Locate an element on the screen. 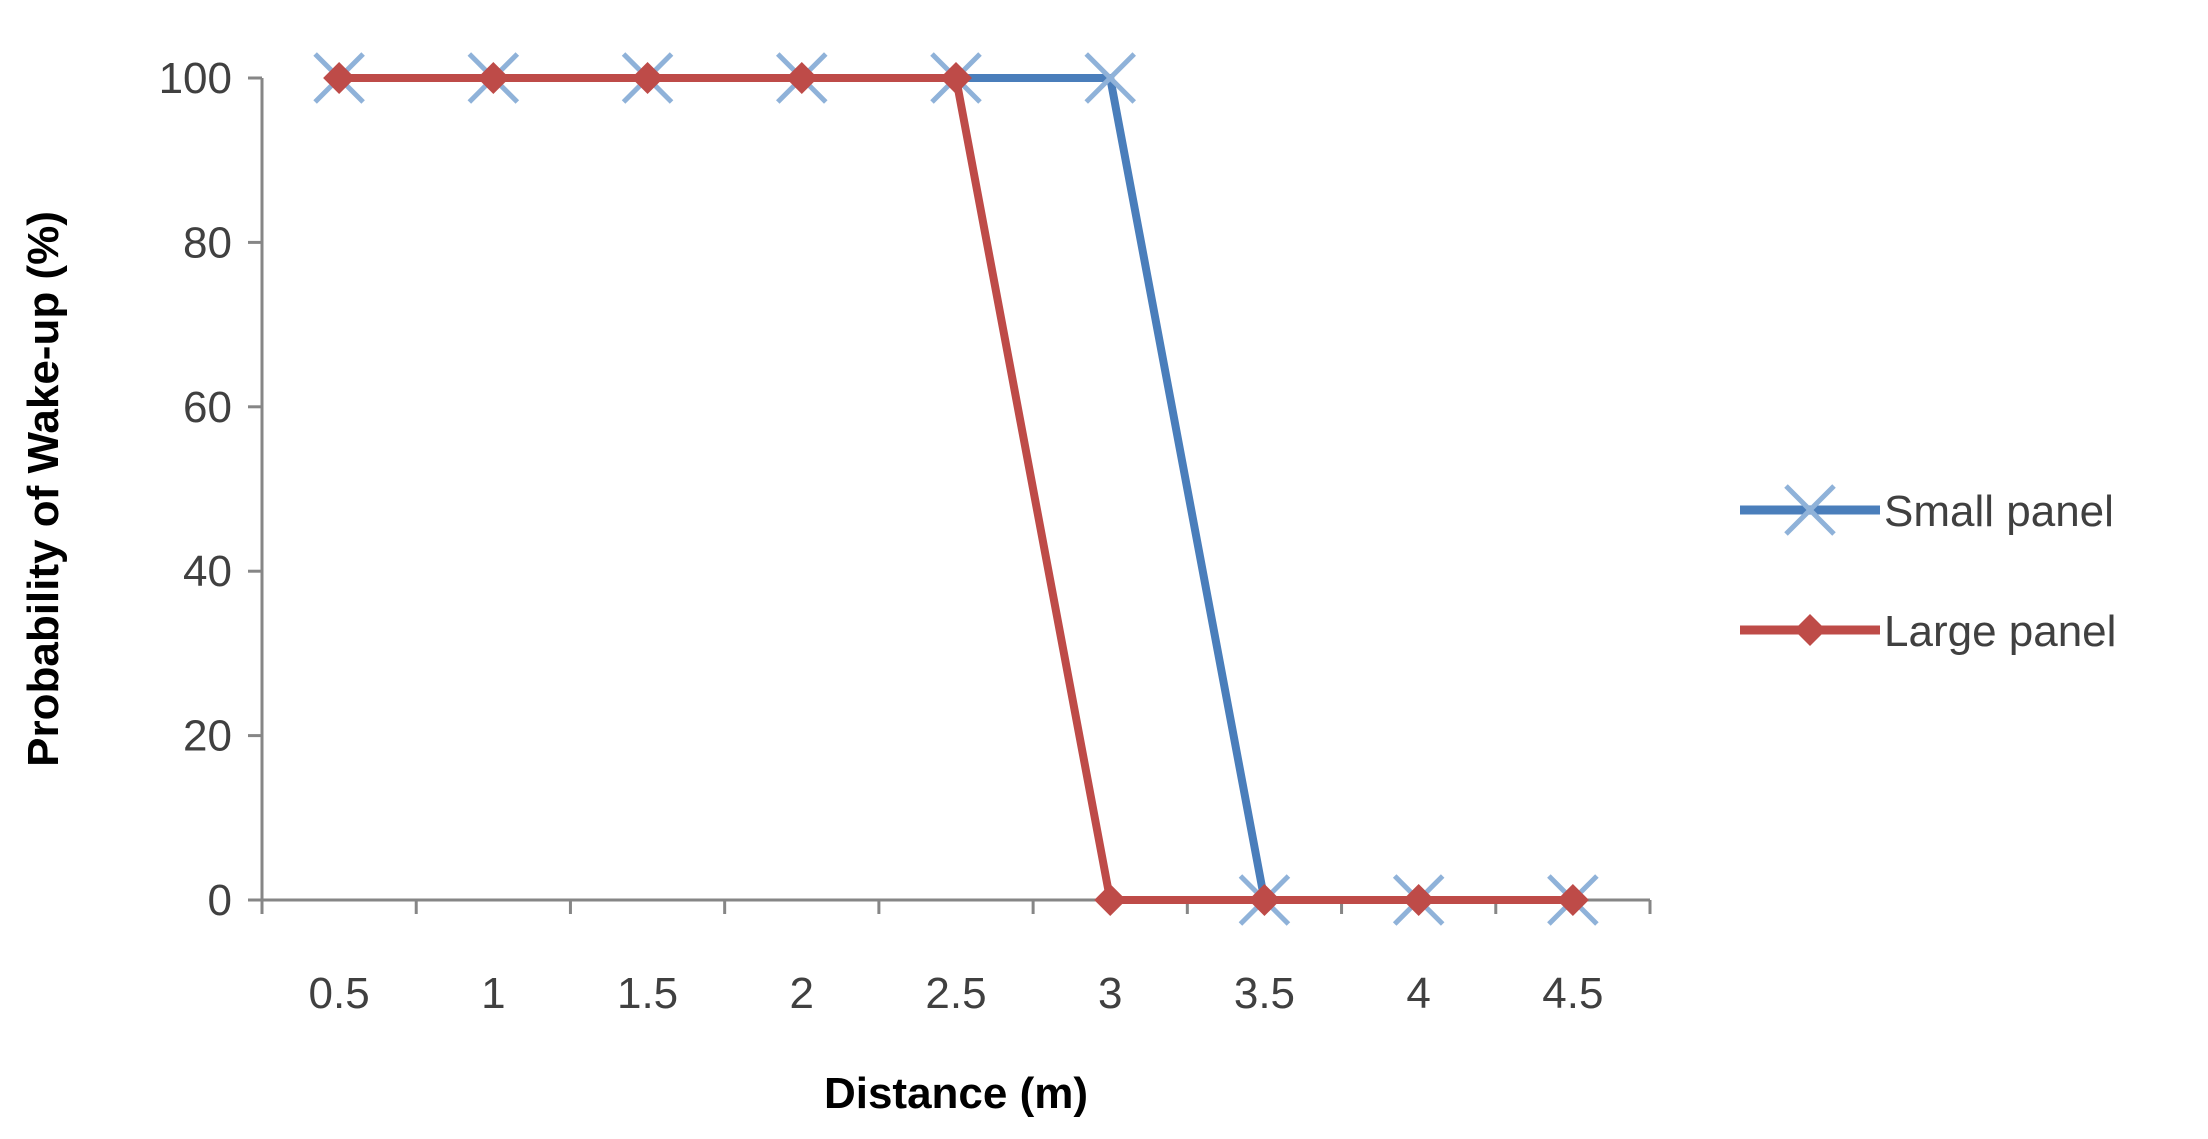 This screenshot has height=1139, width=2208. x-tick-label: 3 is located at coordinates (1110, 993).